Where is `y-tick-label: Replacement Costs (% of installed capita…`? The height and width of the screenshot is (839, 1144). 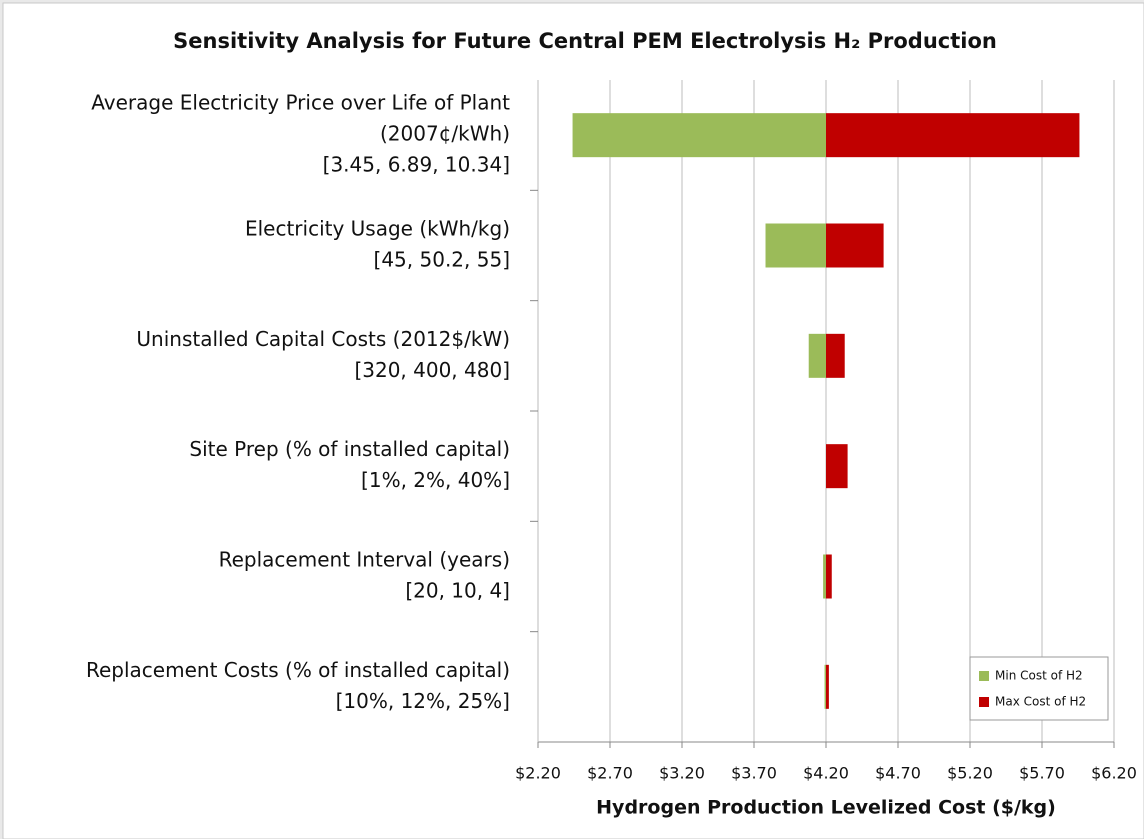
y-tick-label: Replacement Costs (% of installed capita… is located at coordinates (298, 670).